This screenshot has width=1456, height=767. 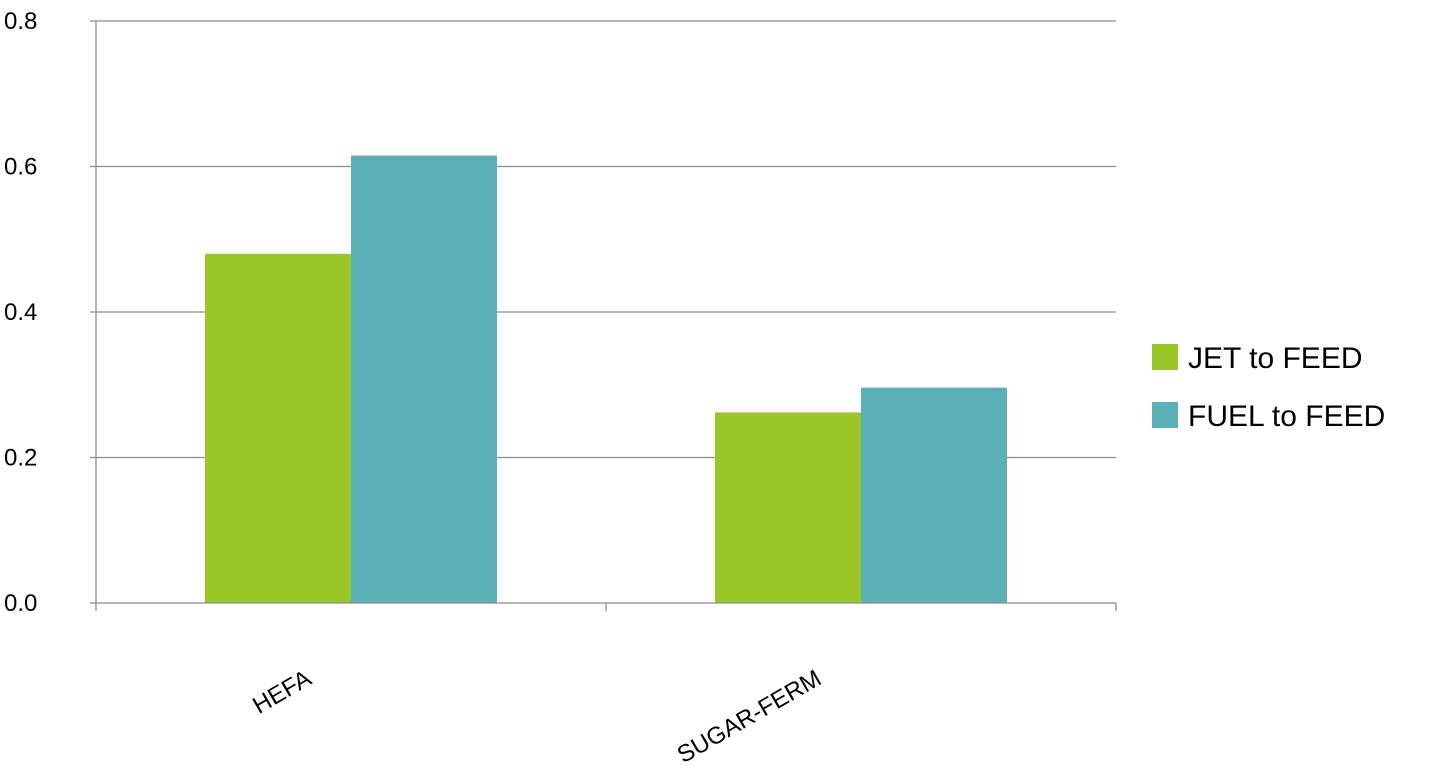 What do you see at coordinates (20, 167) in the screenshot?
I see `y-tick-label: 0.6` at bounding box center [20, 167].